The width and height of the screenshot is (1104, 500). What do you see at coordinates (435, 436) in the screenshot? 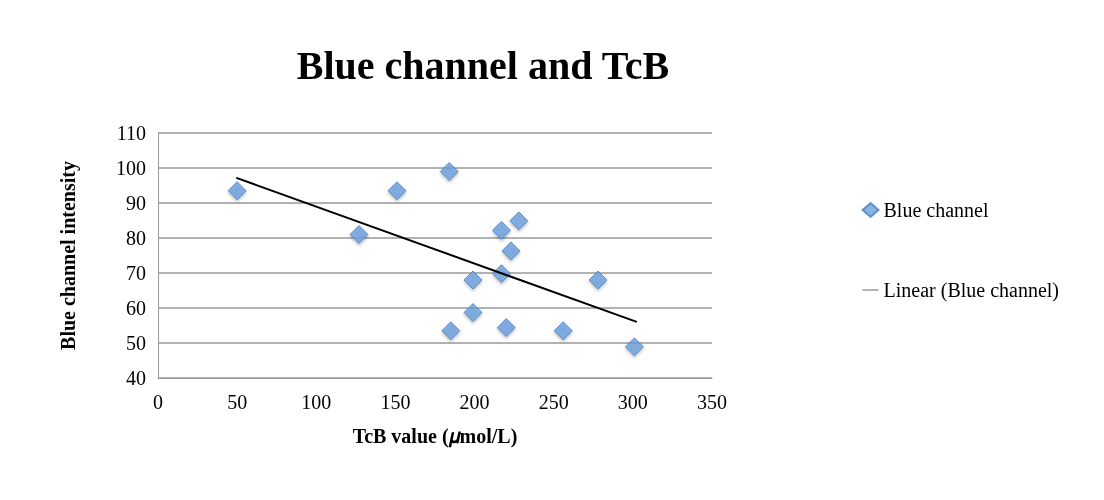
I see `x-axis-title: TcB value (𝜇mol/L)` at bounding box center [435, 436].